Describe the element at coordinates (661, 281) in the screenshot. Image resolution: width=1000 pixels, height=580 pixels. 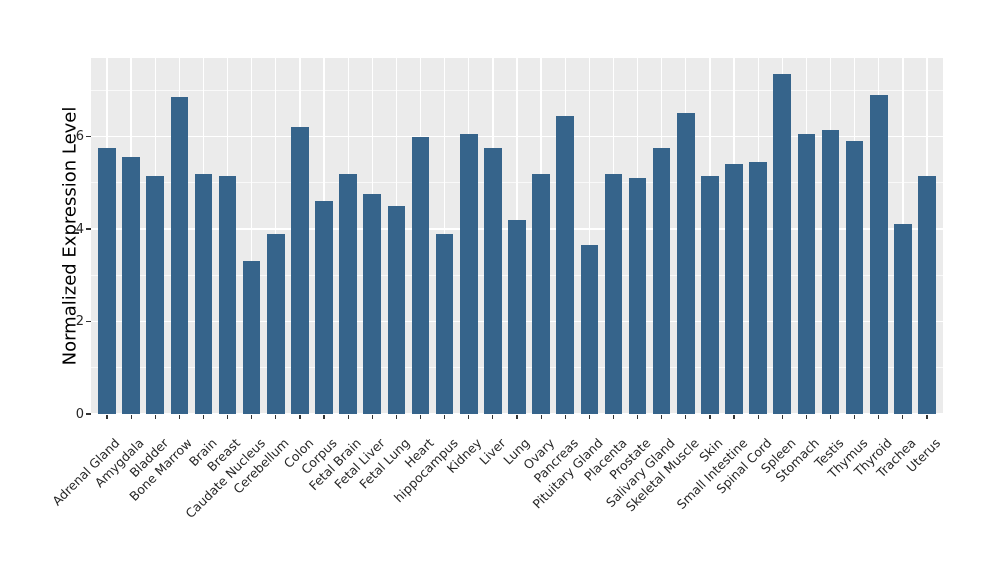
I see `bar-salivary-gland` at that location.